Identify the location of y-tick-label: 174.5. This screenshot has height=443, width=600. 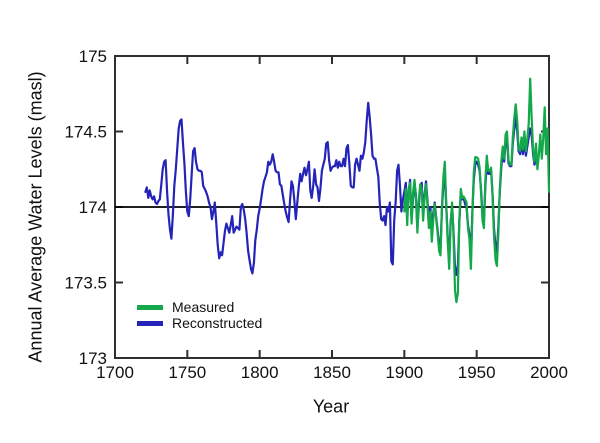
(85, 132).